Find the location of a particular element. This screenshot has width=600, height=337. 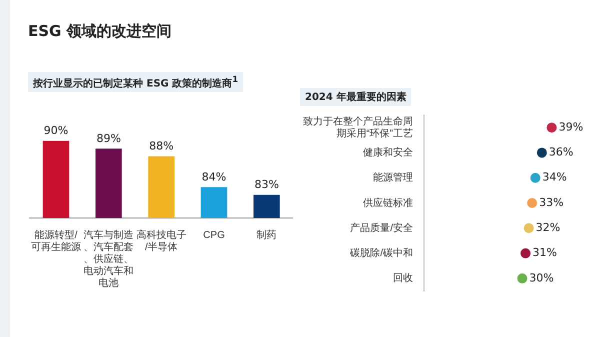

y-tick-label: 致力于在整个产品生命周期采用“环保”工艺 is located at coordinates (358, 127).